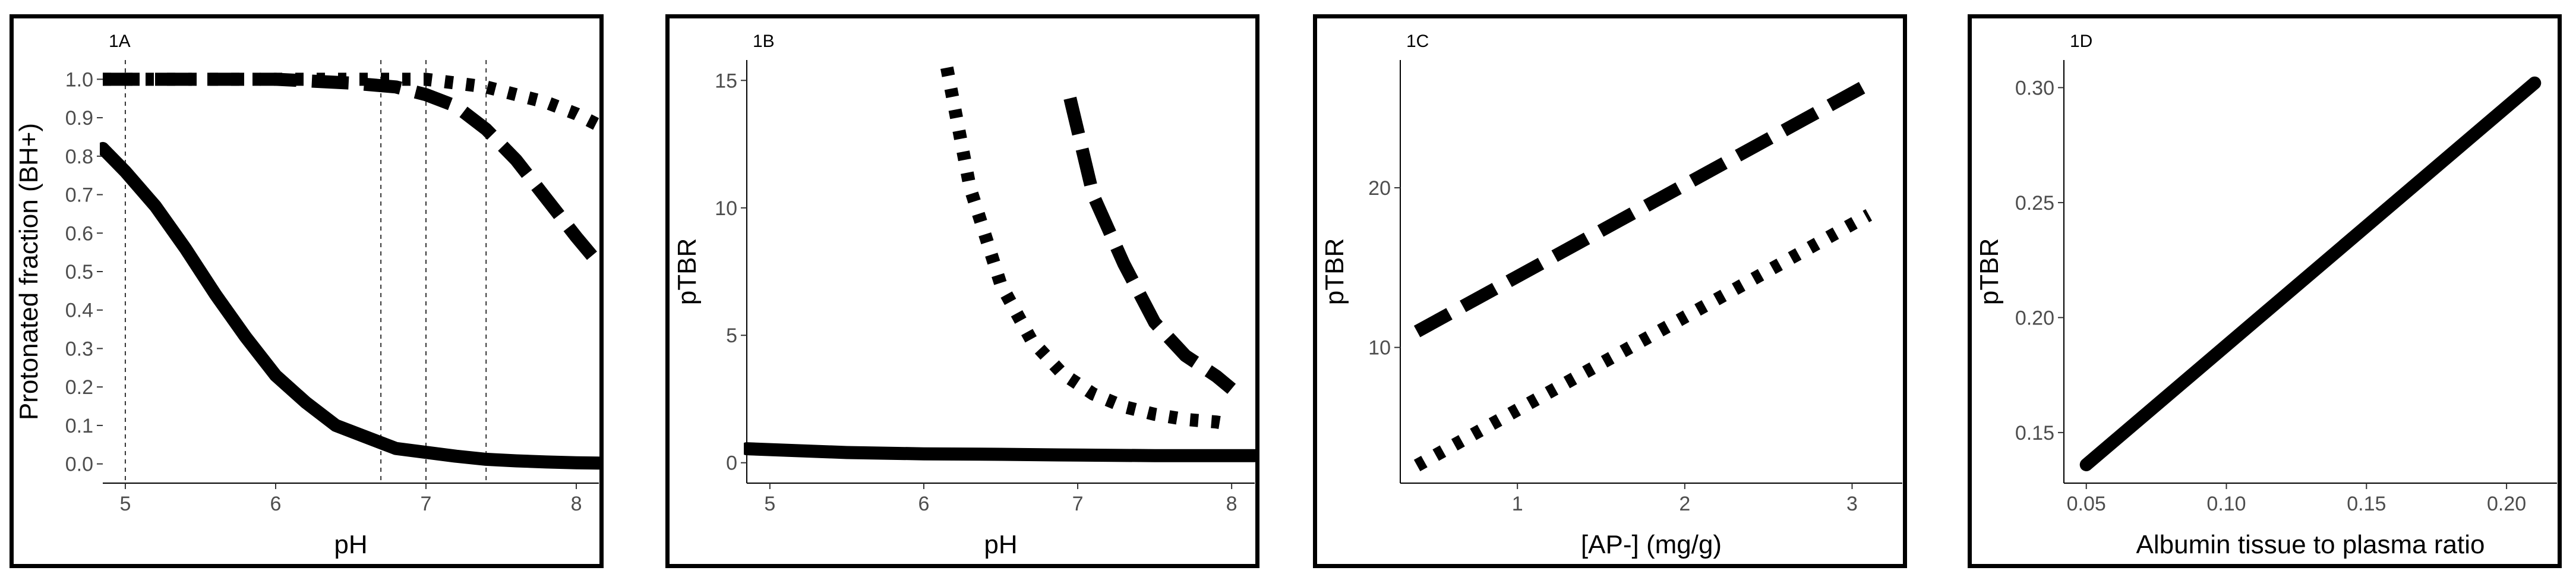 The image size is (2576, 580). What do you see at coordinates (79, 272) in the screenshot?
I see `y-tick-label: 0.5` at bounding box center [79, 272].